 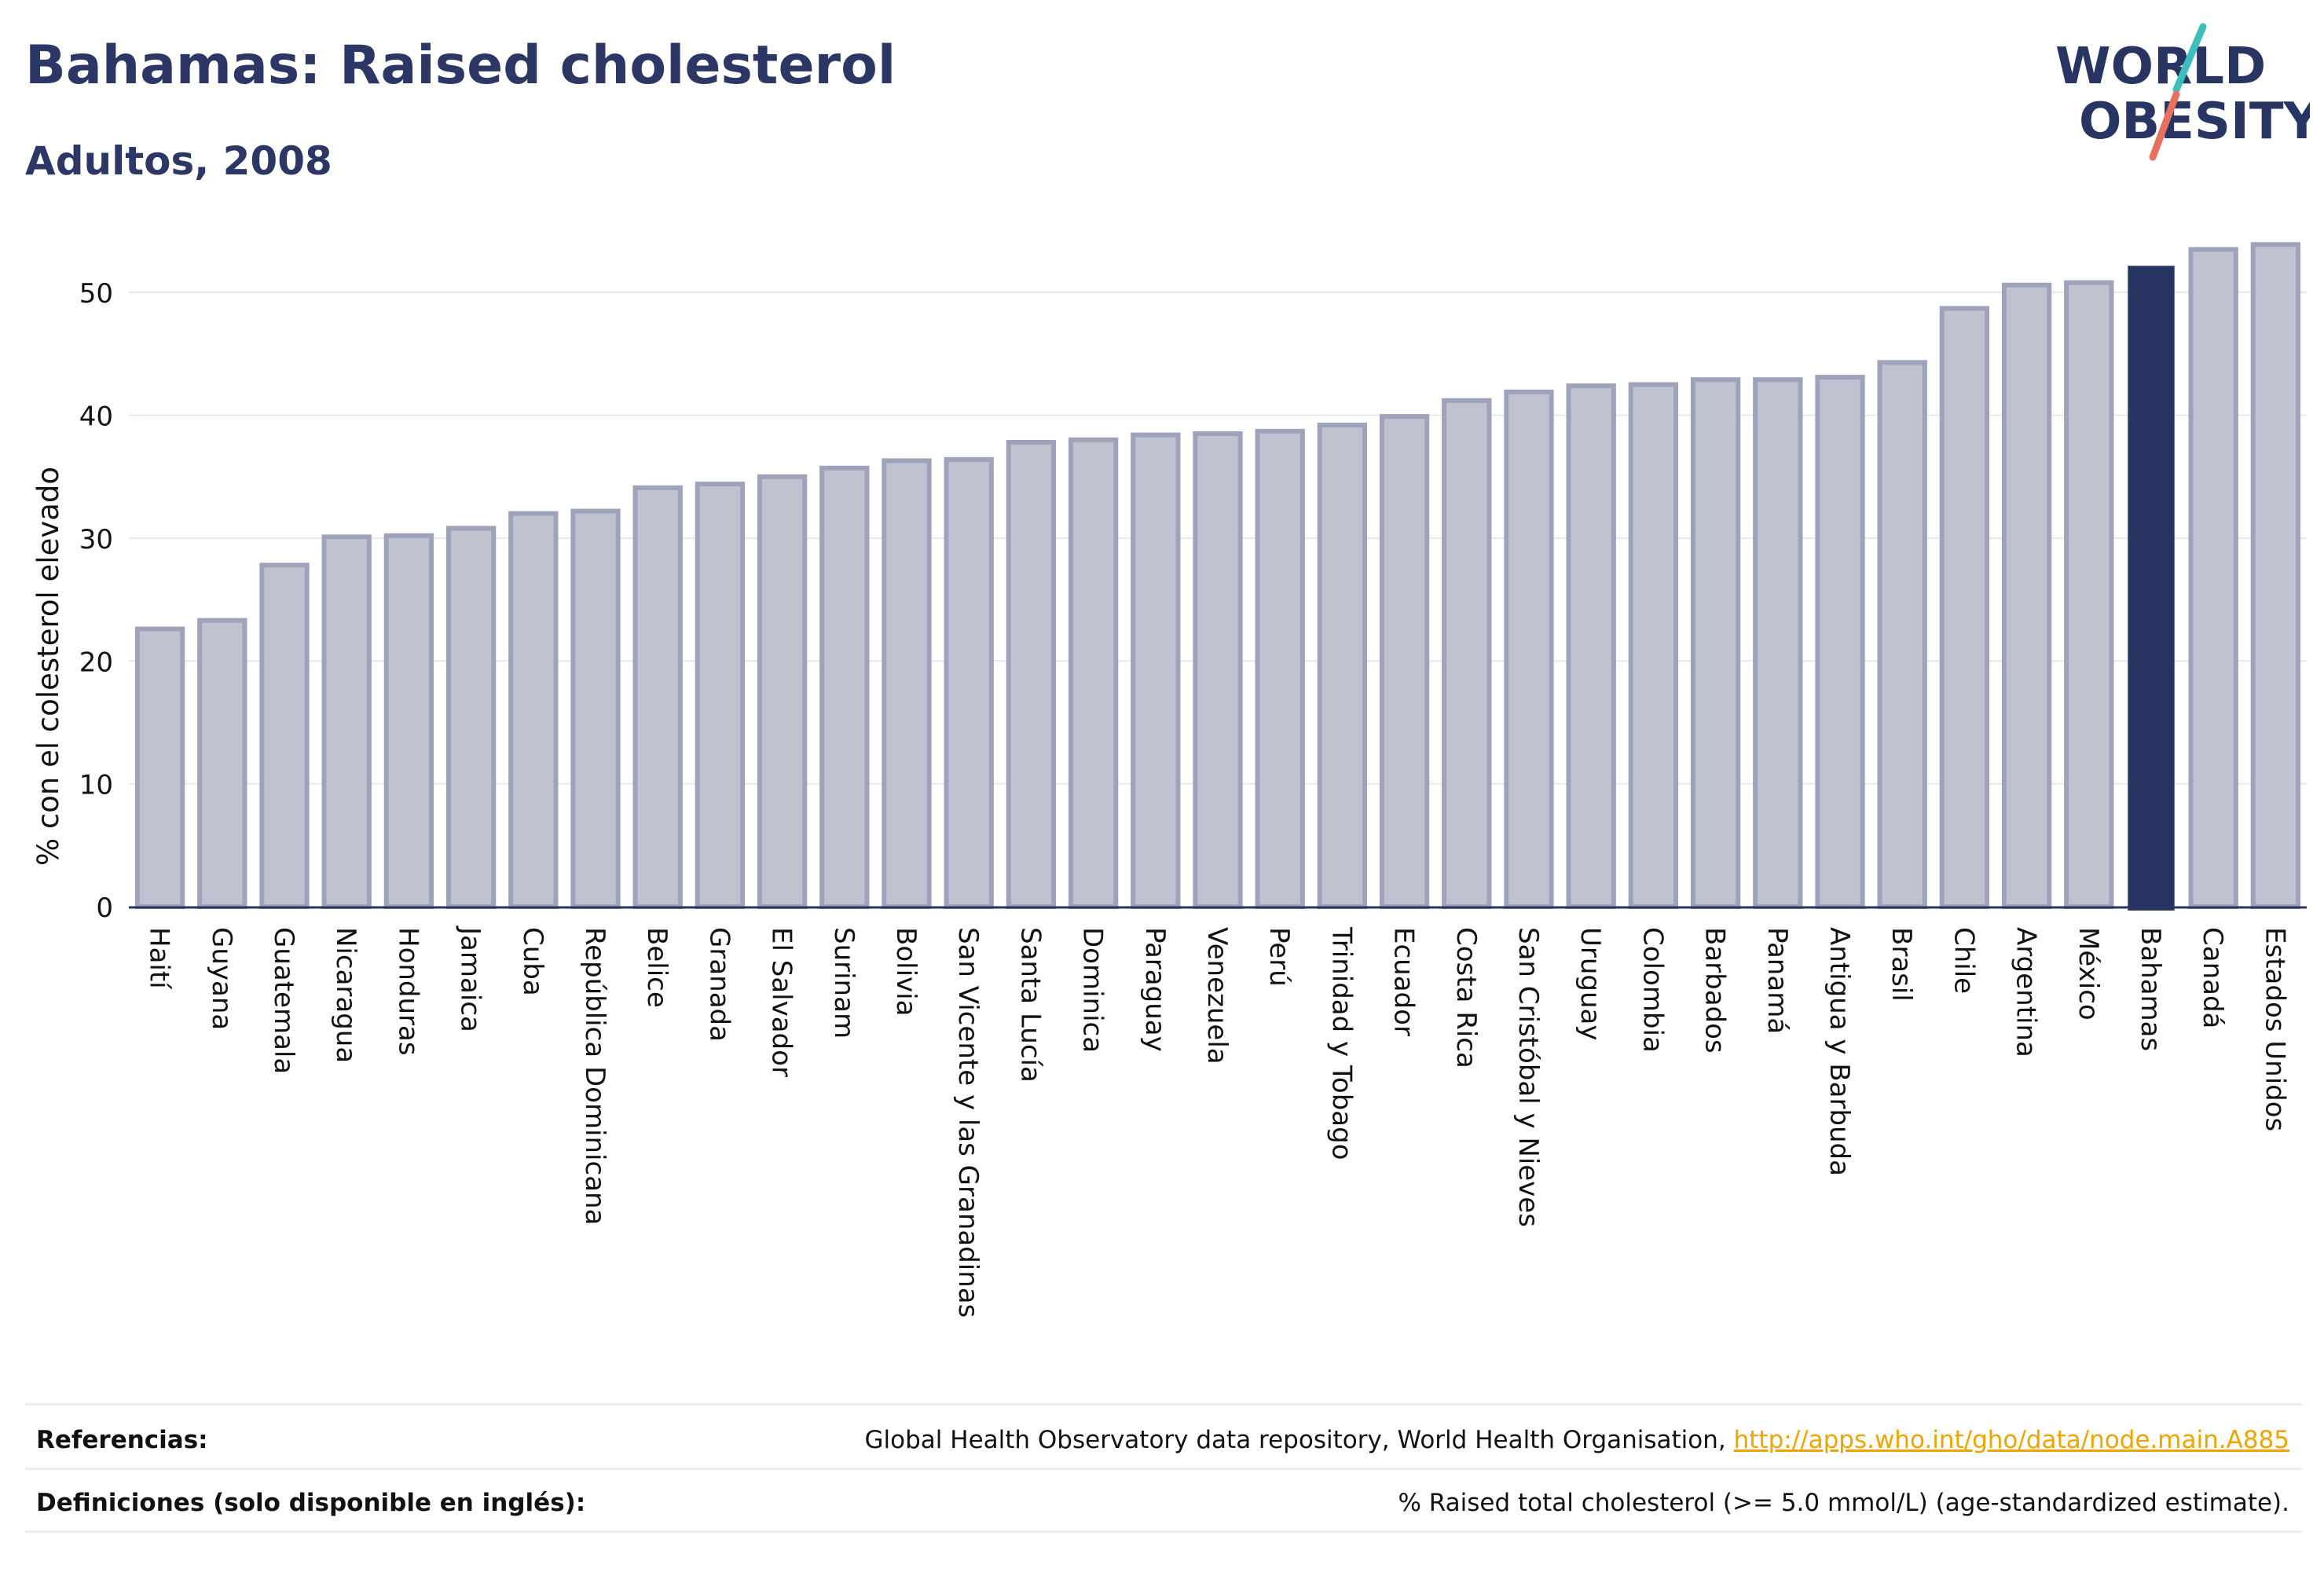 I want to click on x-tick-label: Costa Rica, so click(x=1466, y=997).